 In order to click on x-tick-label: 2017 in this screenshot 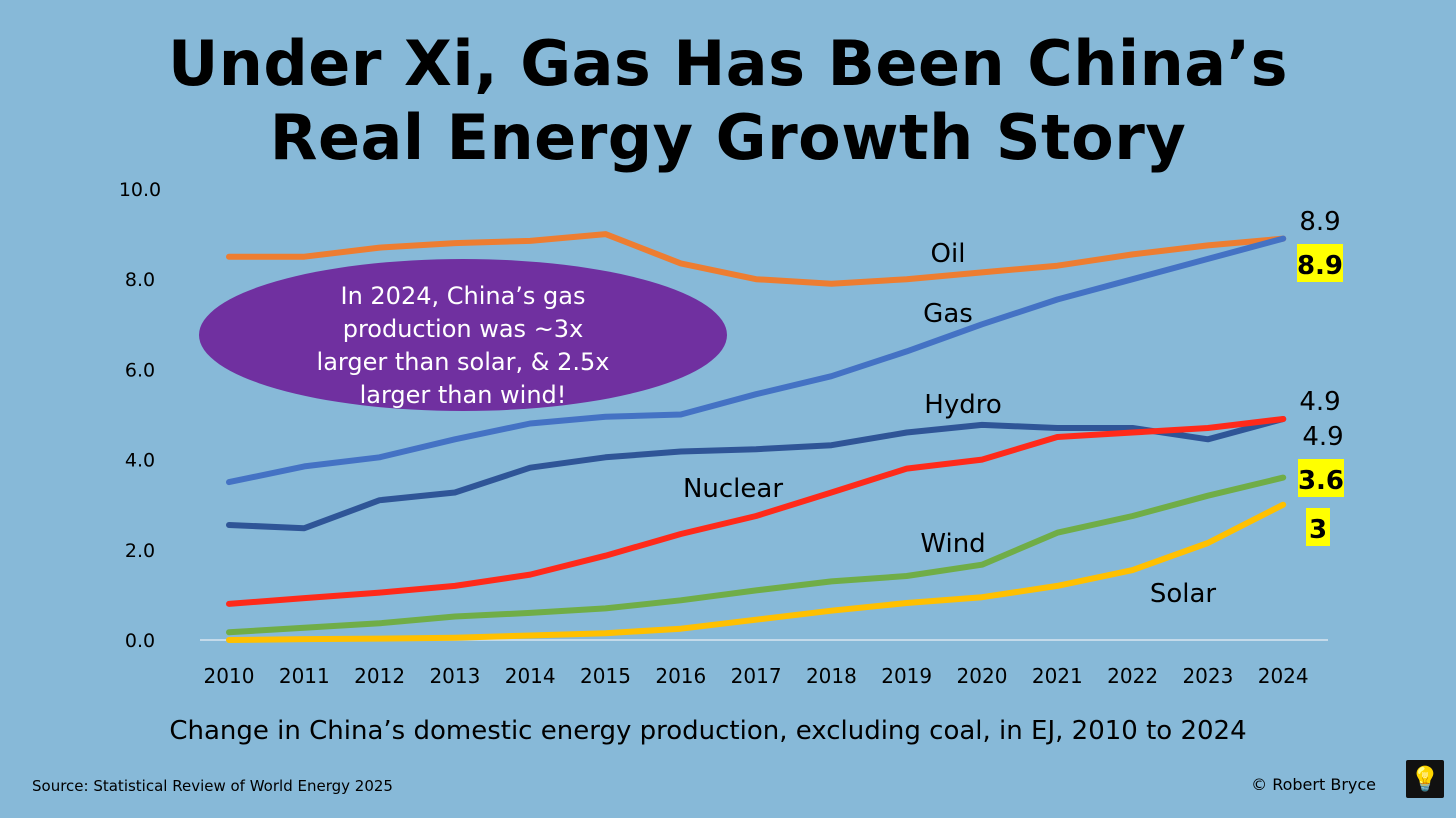, I will do `click(756, 676)`.